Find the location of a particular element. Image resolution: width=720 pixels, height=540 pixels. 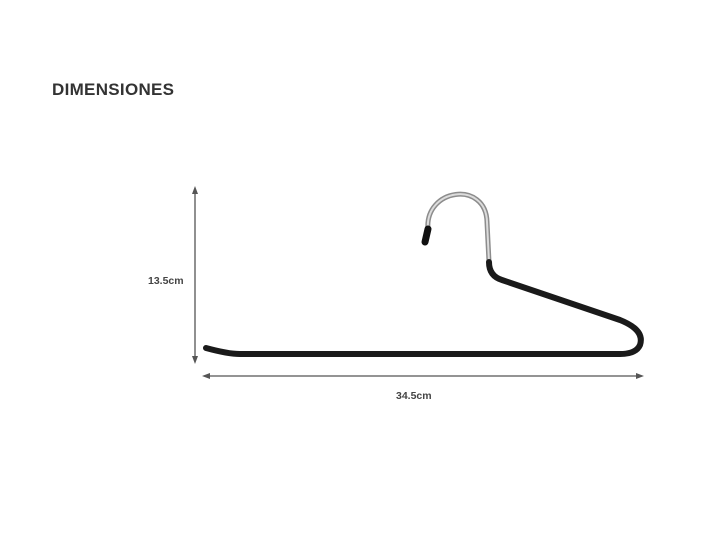

hanger-bar is located at coordinates (423, 308).